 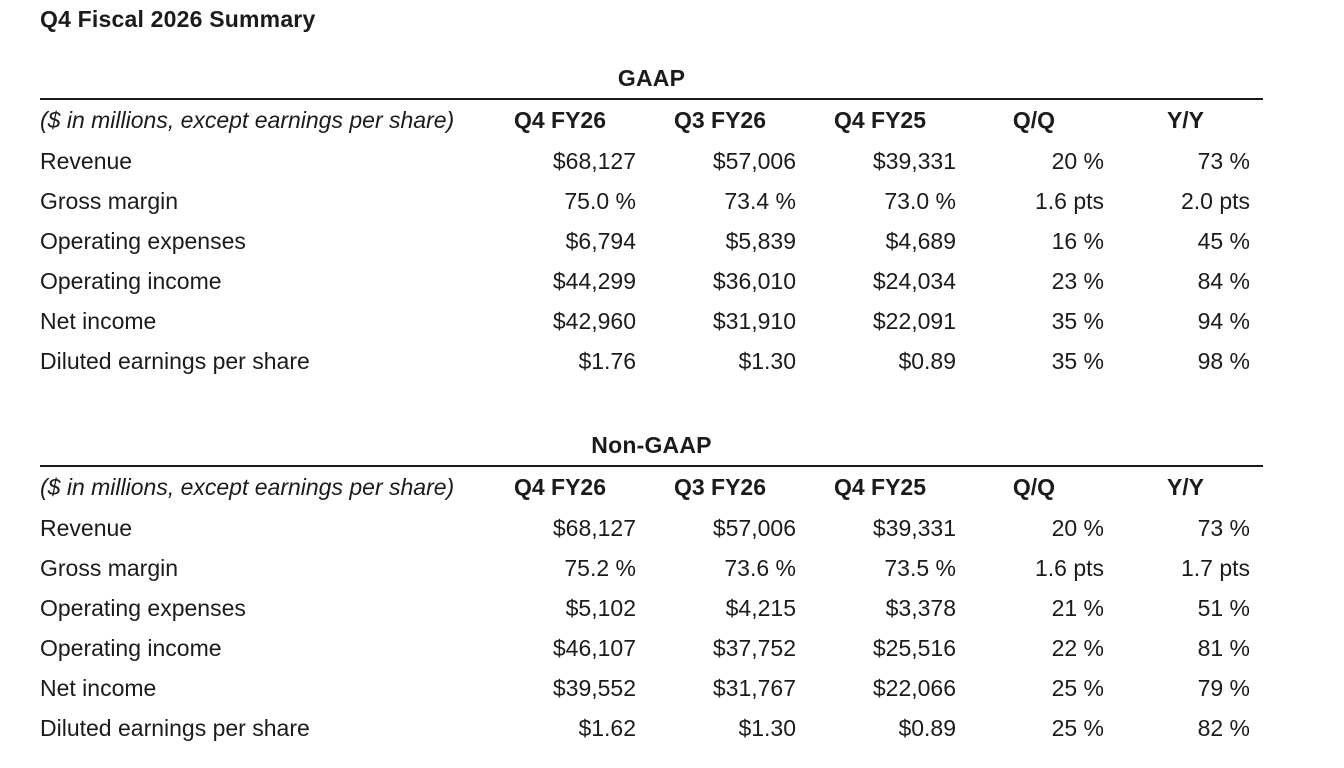 I want to click on cell-value: $22,066, so click(x=914, y=687).